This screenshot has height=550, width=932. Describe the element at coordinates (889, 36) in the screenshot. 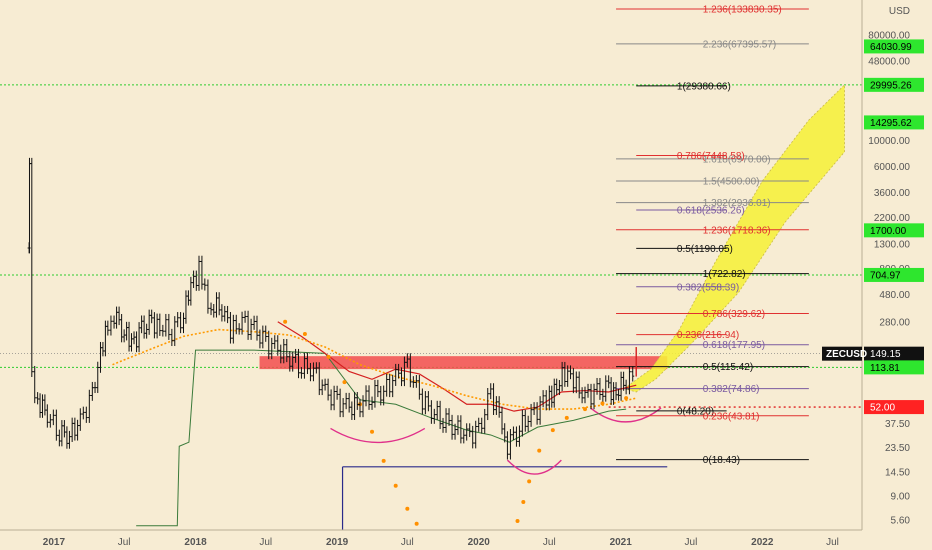

I see `y-tick-label: 80000.00` at that location.